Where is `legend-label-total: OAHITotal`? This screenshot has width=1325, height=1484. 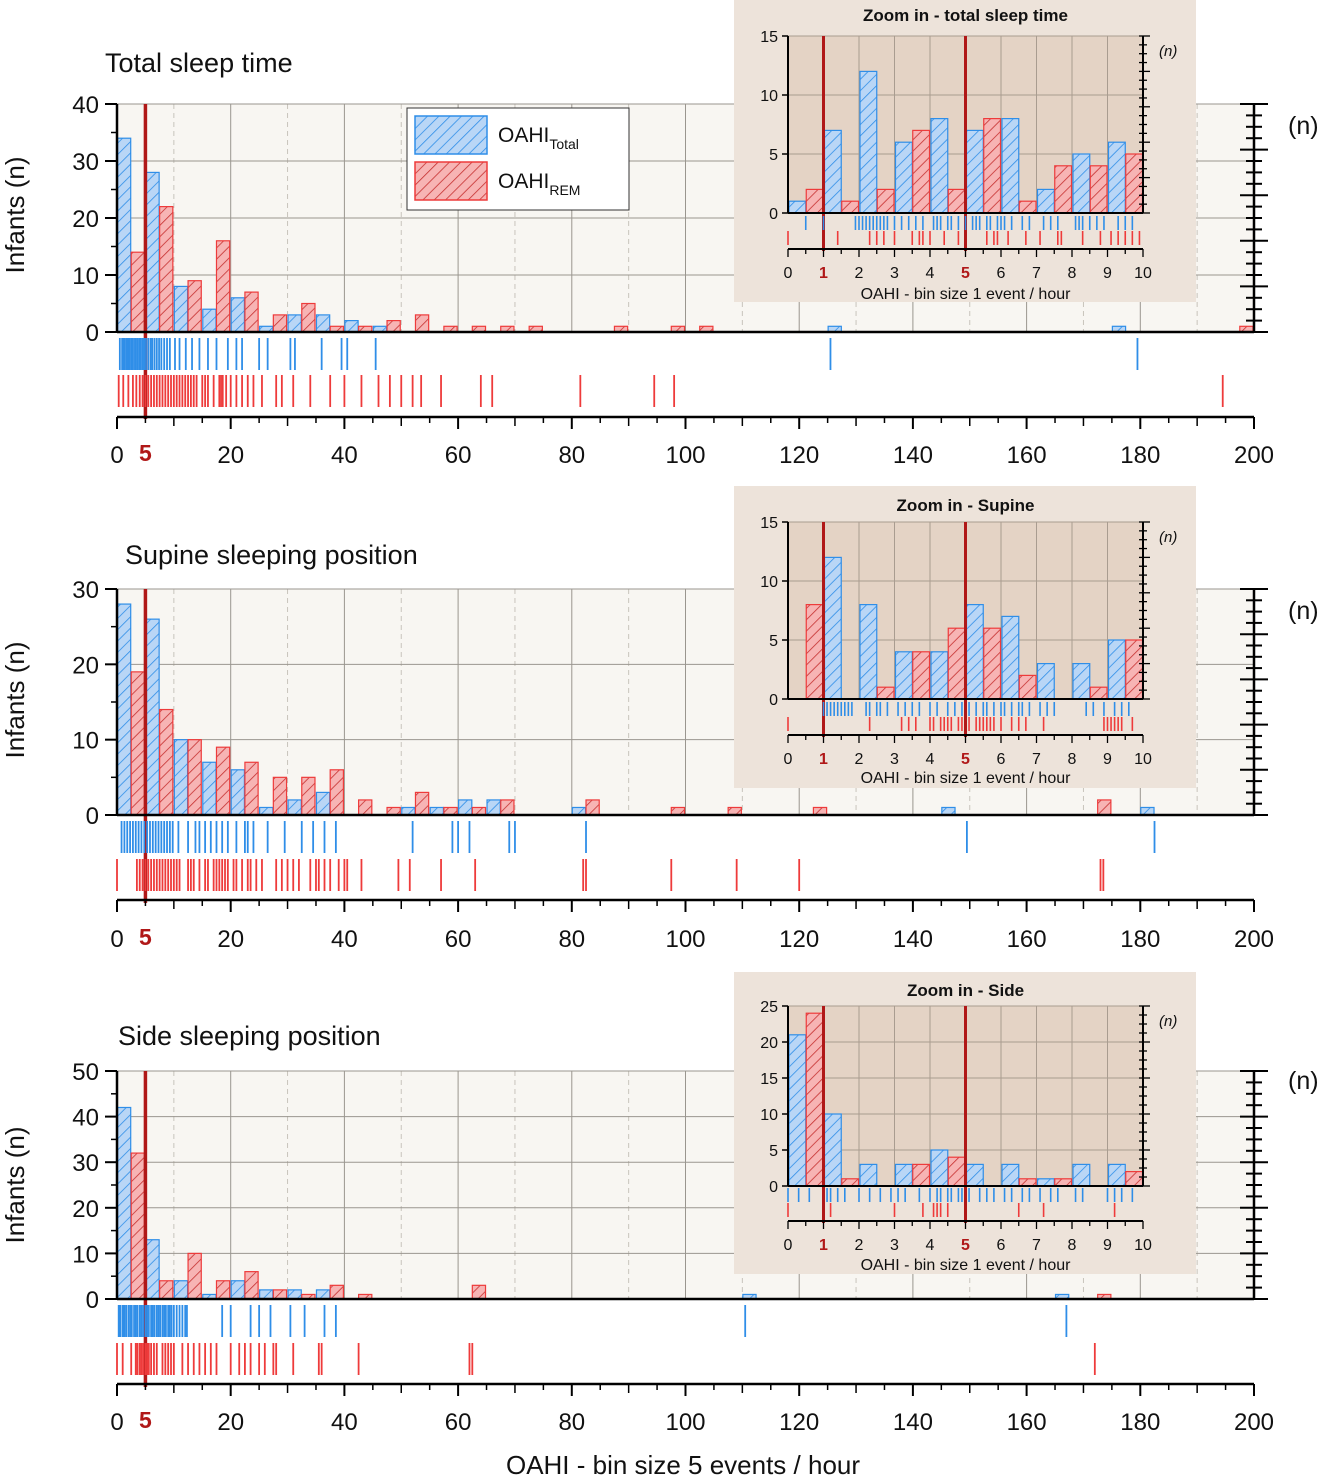 legend-label-total: OAHITotal is located at coordinates (538, 138).